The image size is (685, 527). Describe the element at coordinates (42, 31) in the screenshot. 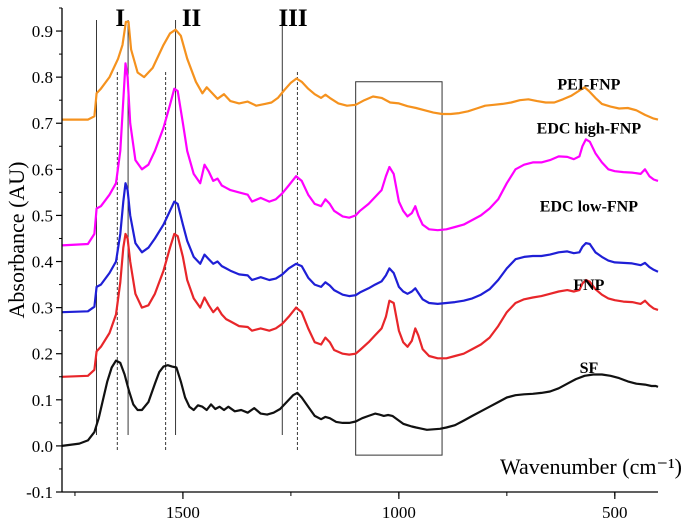

I see `y-tick-label: 0.9` at that location.